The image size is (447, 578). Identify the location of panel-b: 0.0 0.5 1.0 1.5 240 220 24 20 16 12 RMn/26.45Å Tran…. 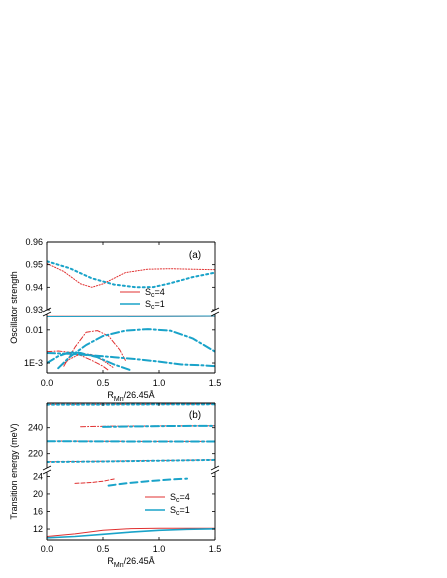
(115, 485).